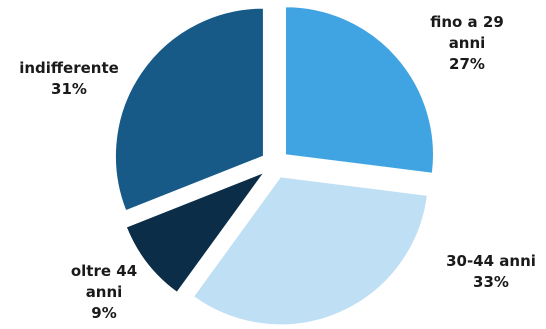  I want to click on slice-category-1: anni, so click(467, 43).